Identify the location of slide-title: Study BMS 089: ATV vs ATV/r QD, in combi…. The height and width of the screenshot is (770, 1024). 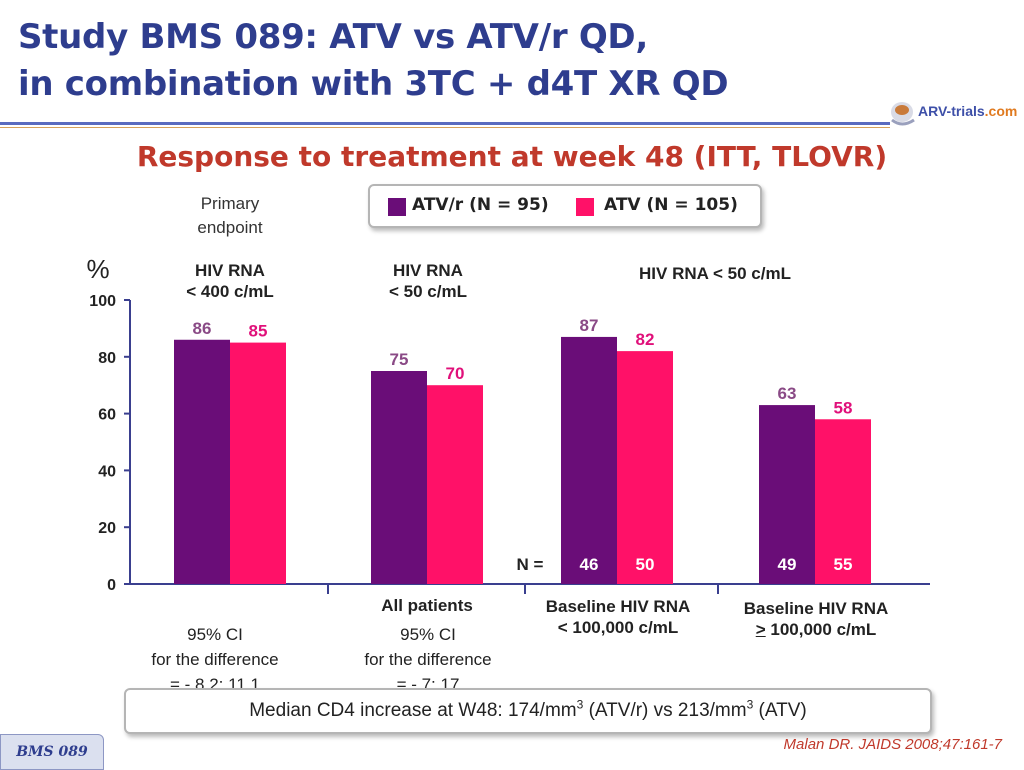
(373, 61).